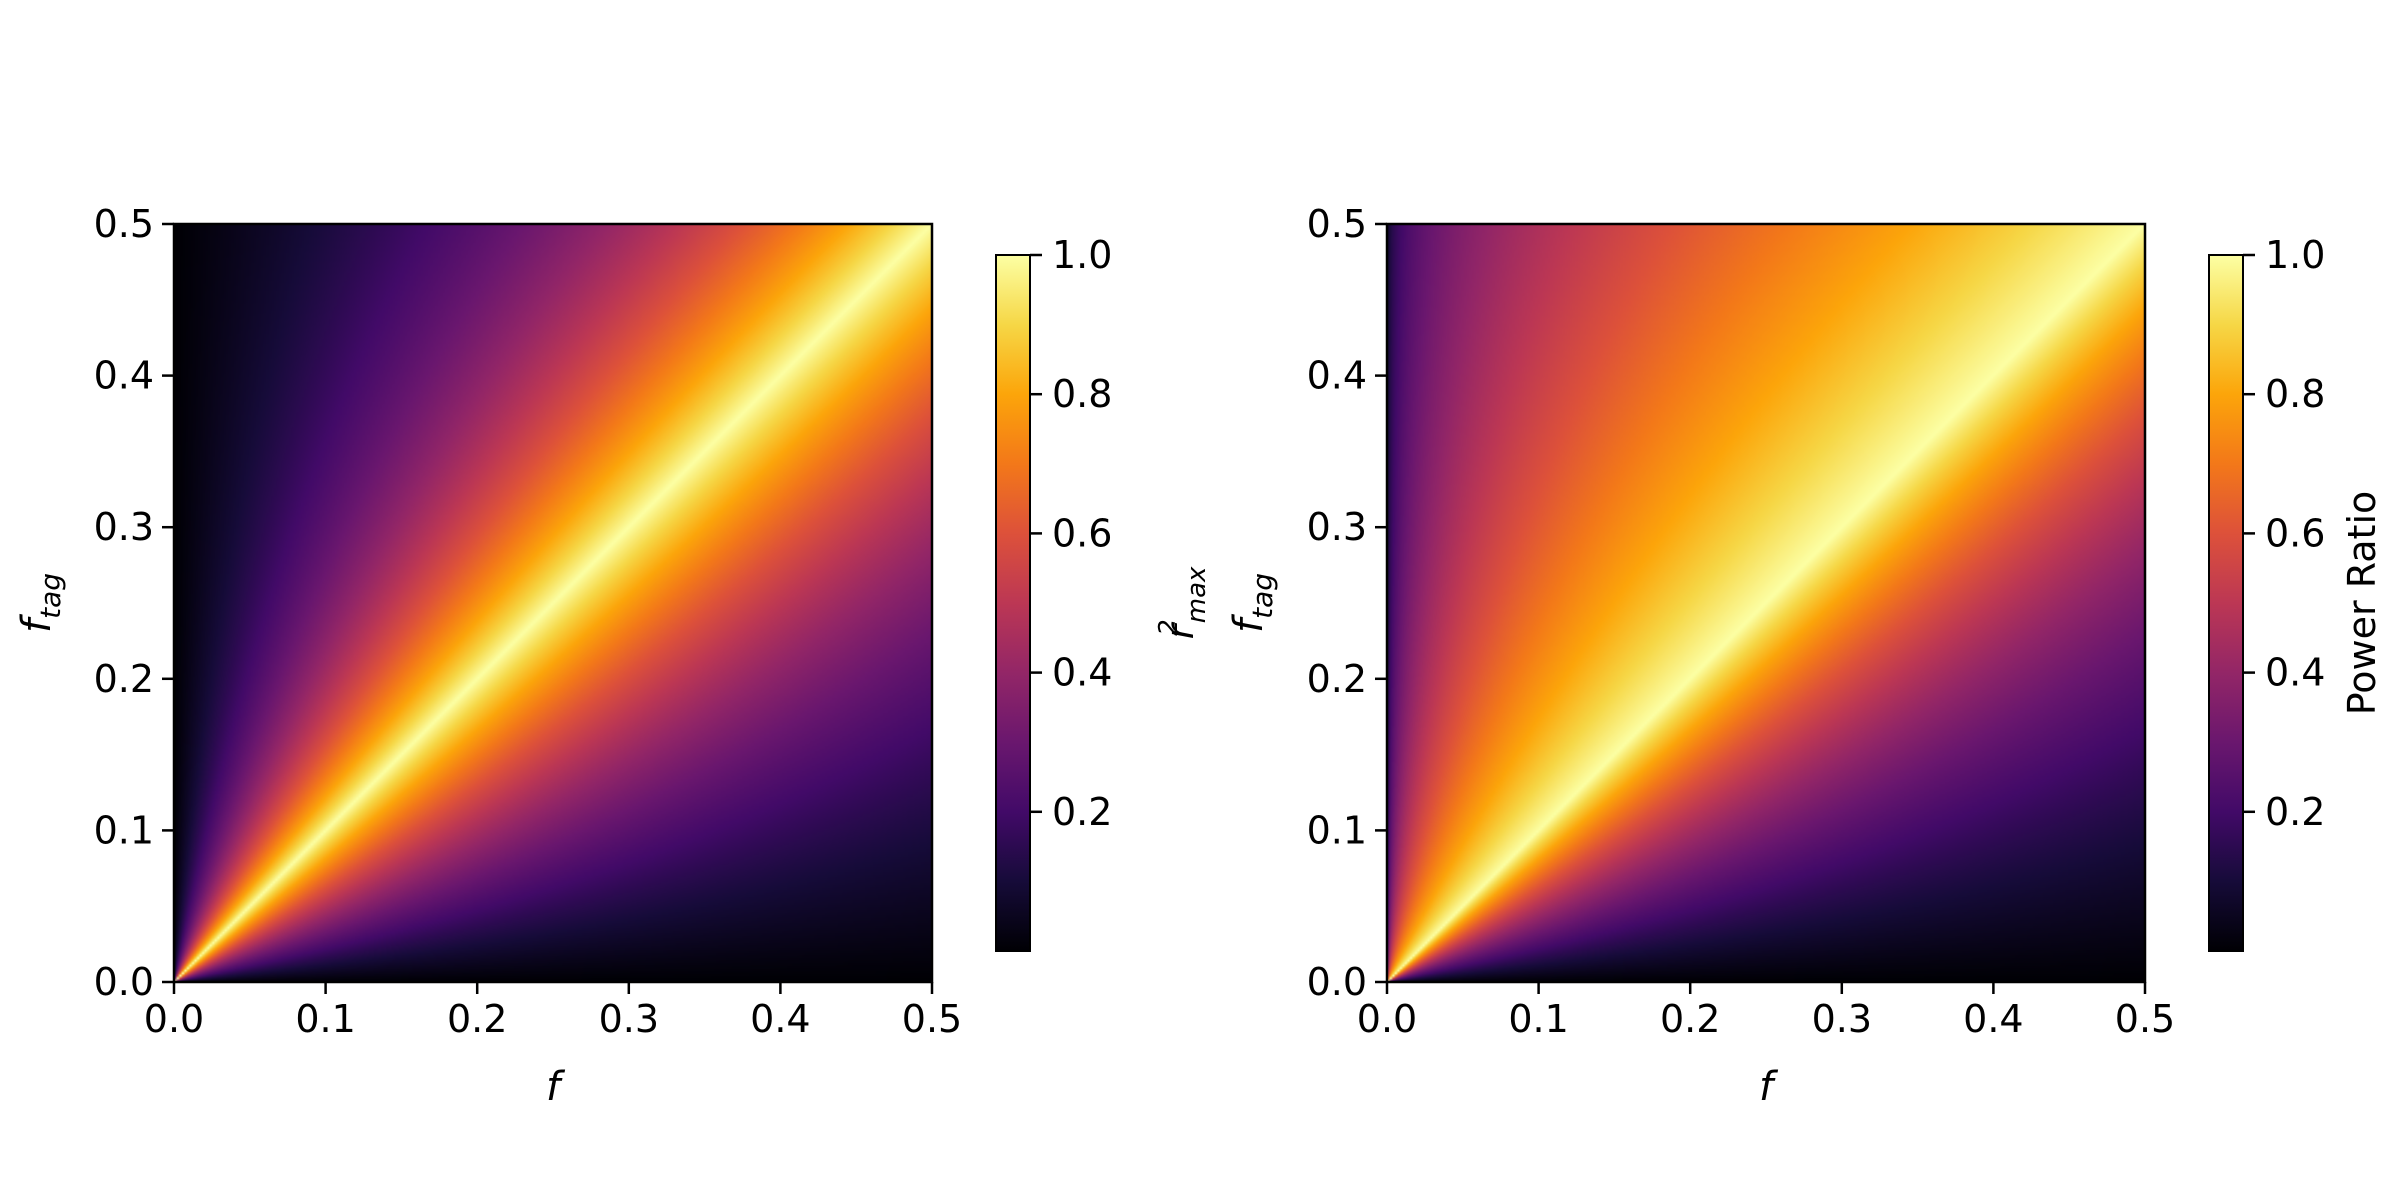  Describe the element at coordinates (1252, 603) in the screenshot. I see `y-axis-label-2: ftag` at that location.